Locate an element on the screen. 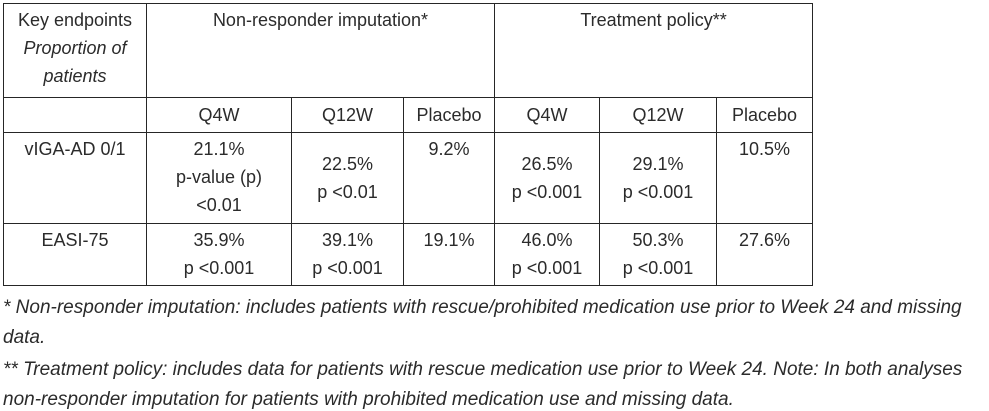  cell-pvalue-label: p-value (p) is located at coordinates (219, 177).